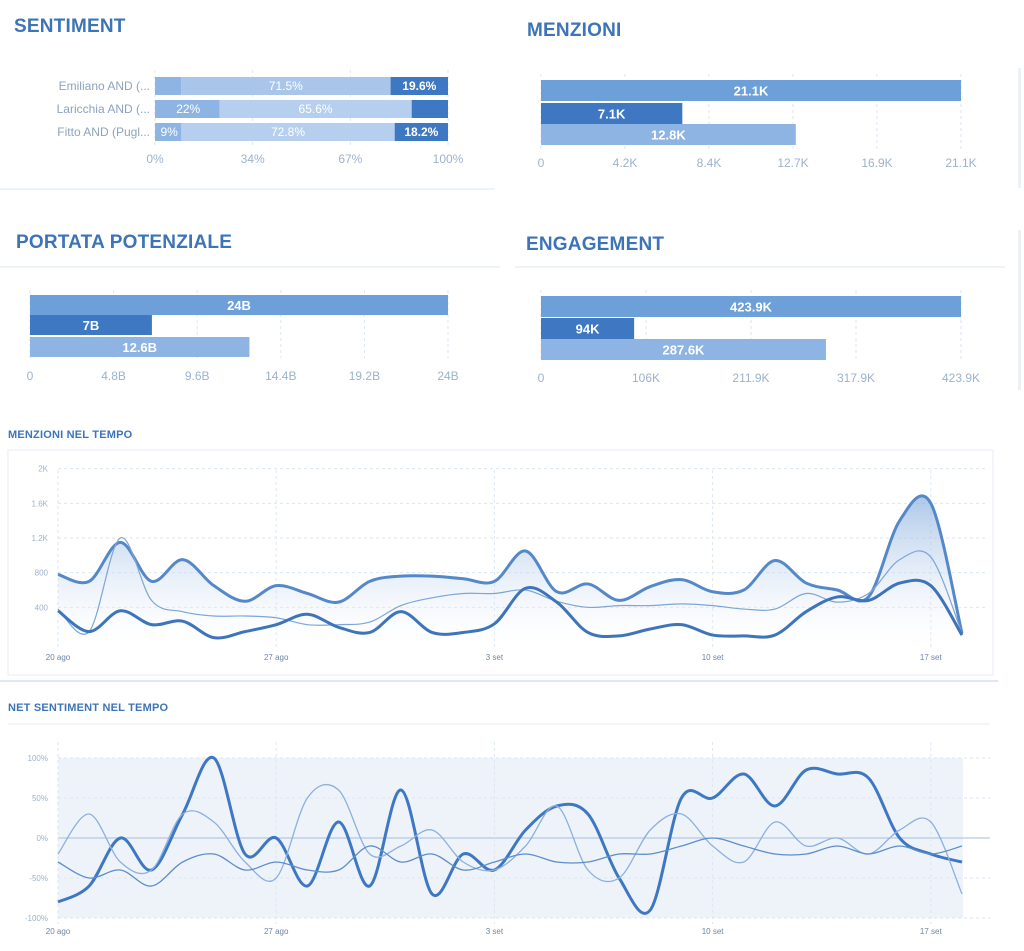 The width and height of the screenshot is (1024, 951). What do you see at coordinates (253, 159) in the screenshot?
I see `tick-label: 34%` at bounding box center [253, 159].